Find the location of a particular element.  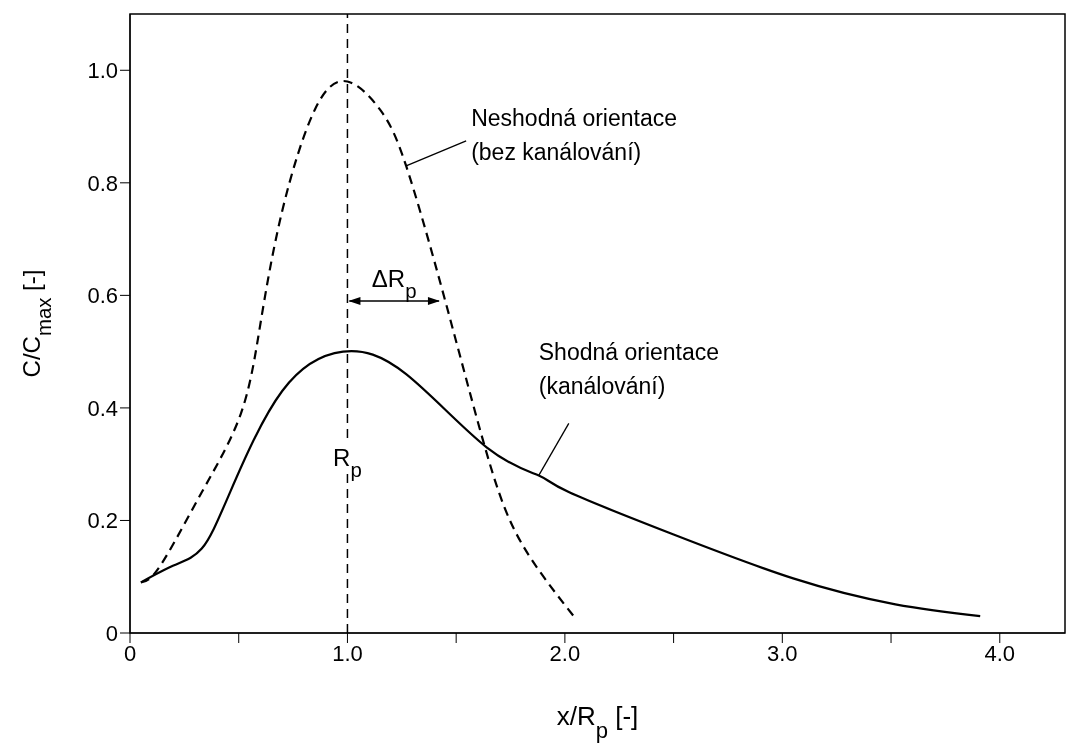

annotation: Shodná orientace (kanálování) is located at coordinates (629, 369).